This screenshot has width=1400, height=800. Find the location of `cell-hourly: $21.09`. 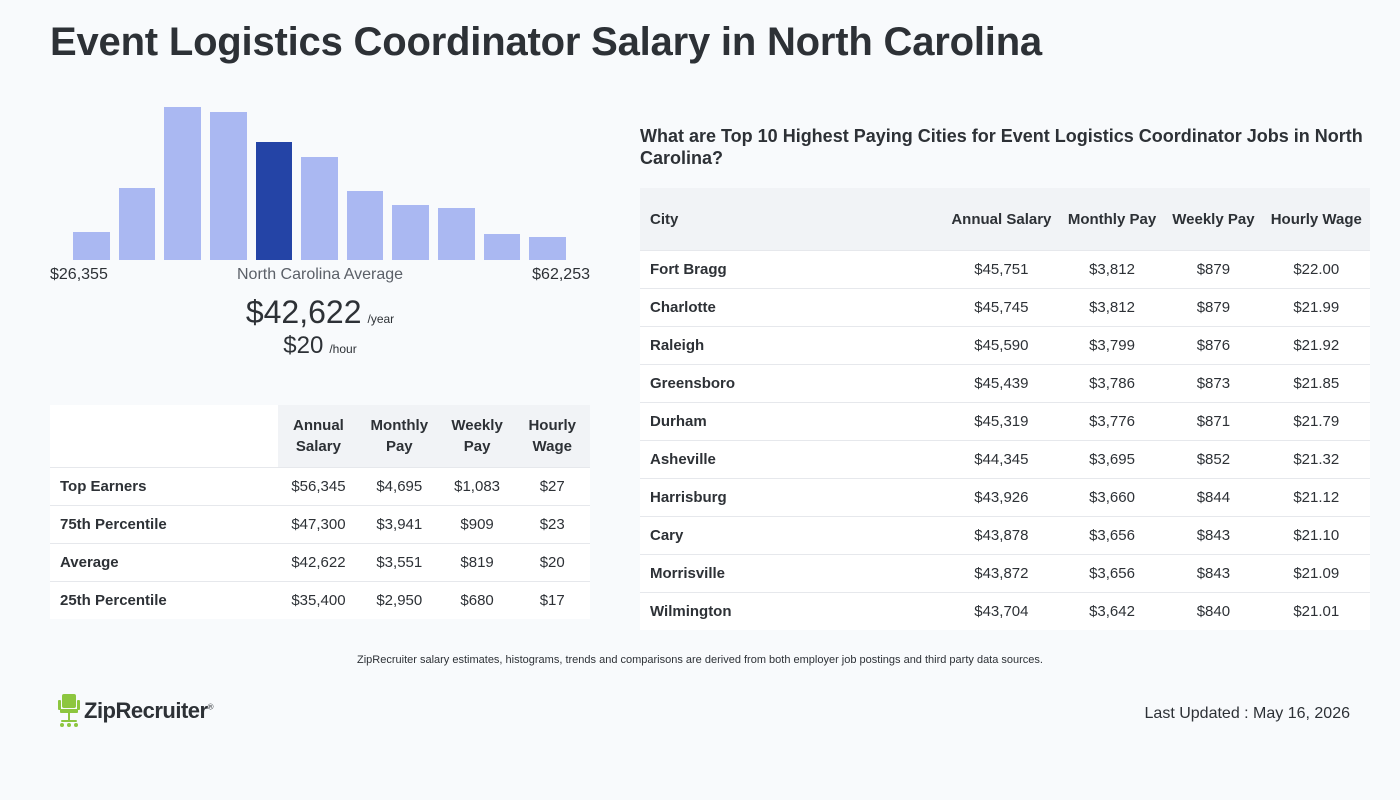

cell-hourly: $21.09 is located at coordinates (1316, 573).